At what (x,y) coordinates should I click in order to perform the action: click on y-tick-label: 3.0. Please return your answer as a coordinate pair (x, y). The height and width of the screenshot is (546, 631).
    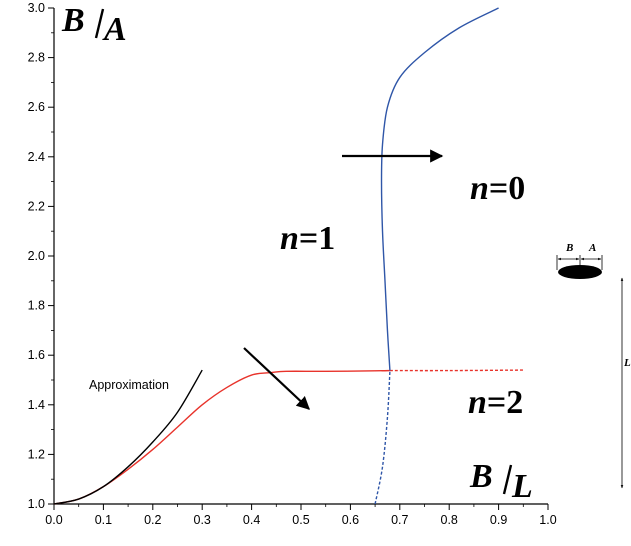
    Looking at the image, I should click on (36, 8).